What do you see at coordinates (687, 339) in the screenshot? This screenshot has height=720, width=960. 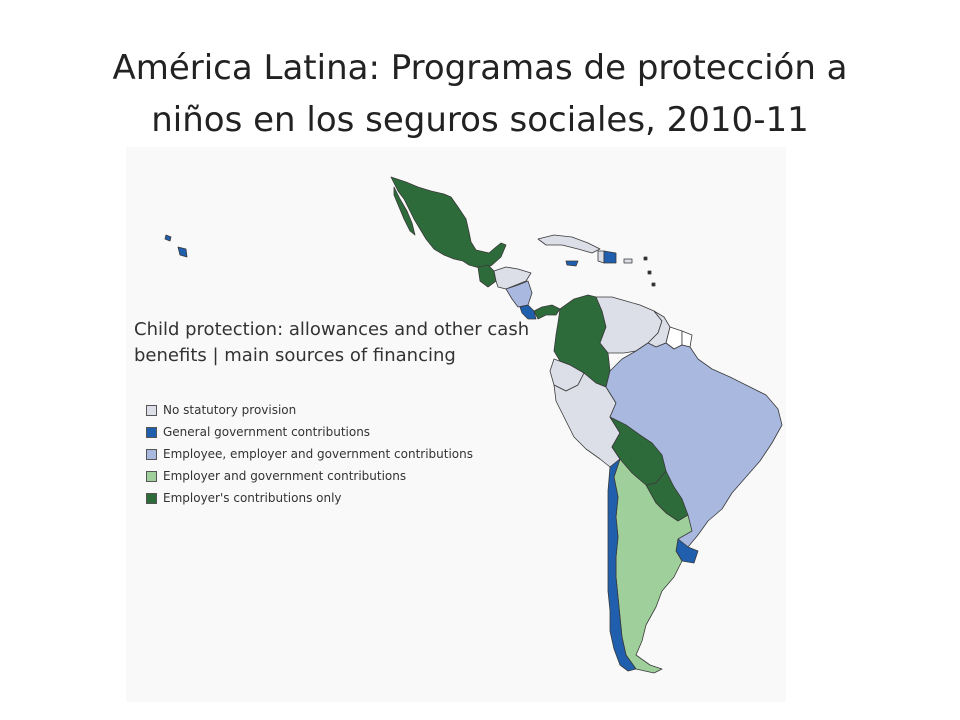 I see `region-french-guiana` at bounding box center [687, 339].